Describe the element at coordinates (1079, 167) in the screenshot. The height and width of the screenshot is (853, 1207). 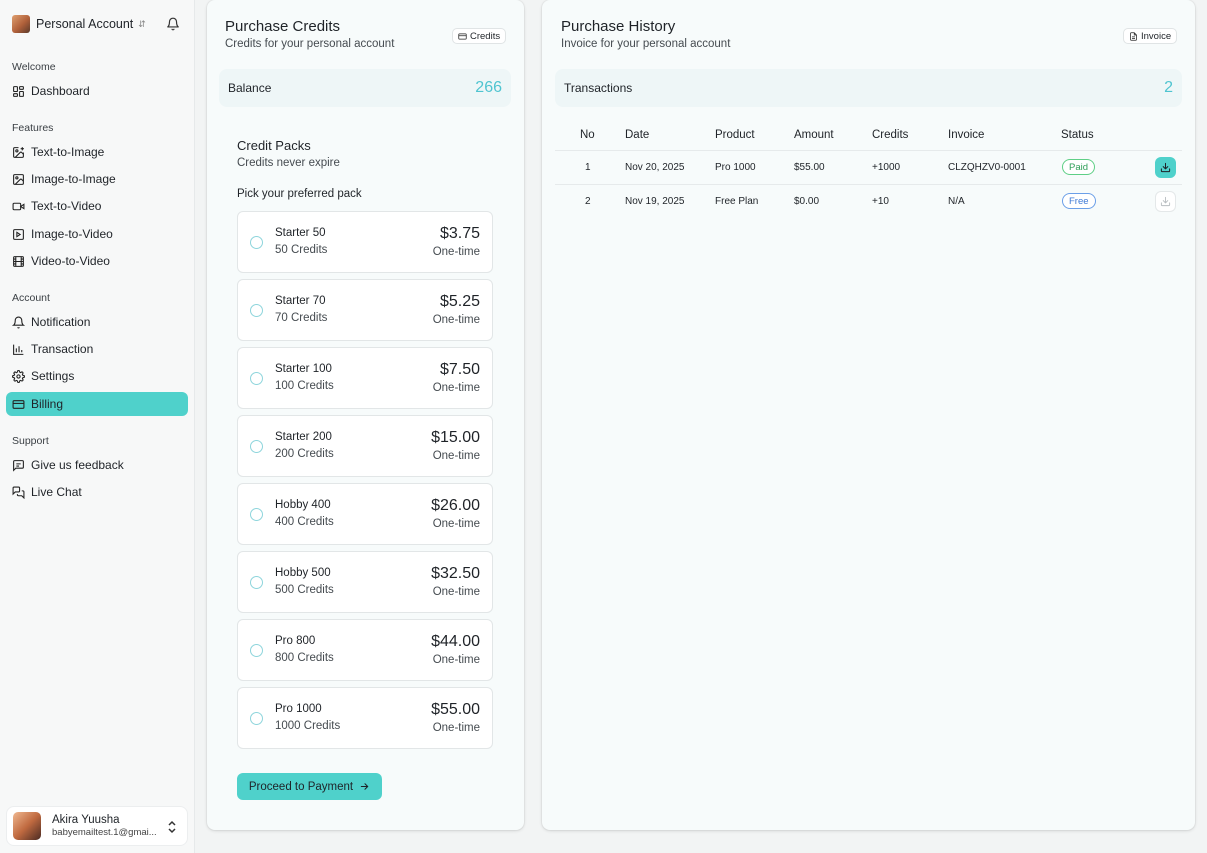
I see `status-badge: Paid` at that location.